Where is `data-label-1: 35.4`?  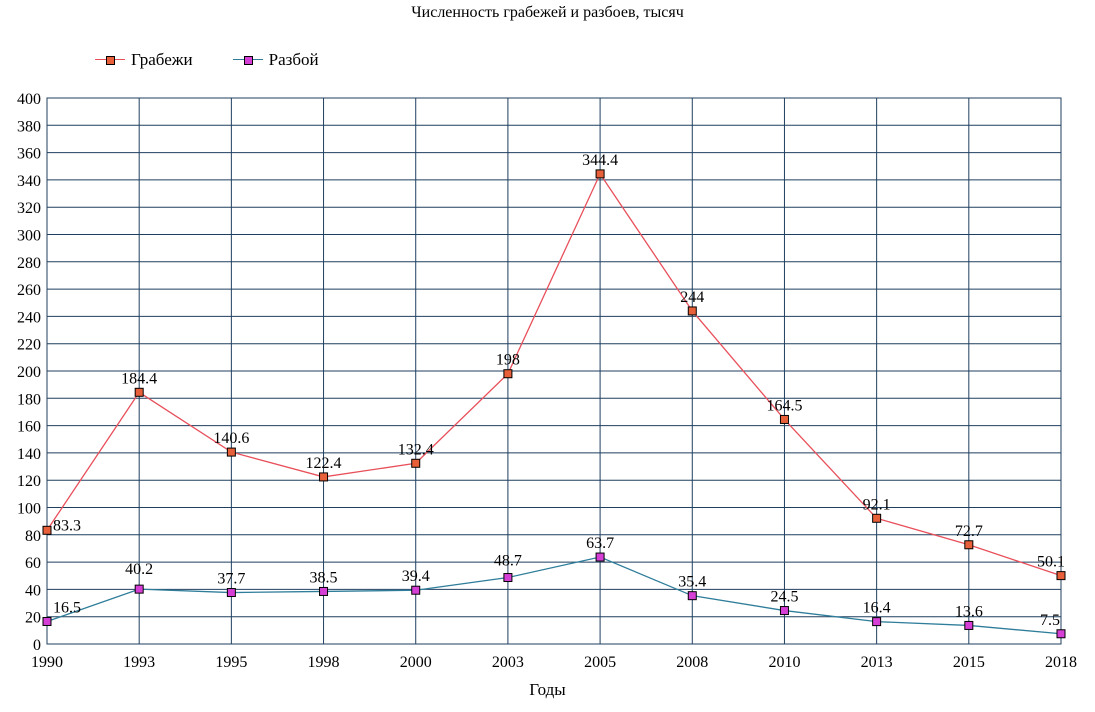
data-label-1: 35.4 is located at coordinates (692, 582).